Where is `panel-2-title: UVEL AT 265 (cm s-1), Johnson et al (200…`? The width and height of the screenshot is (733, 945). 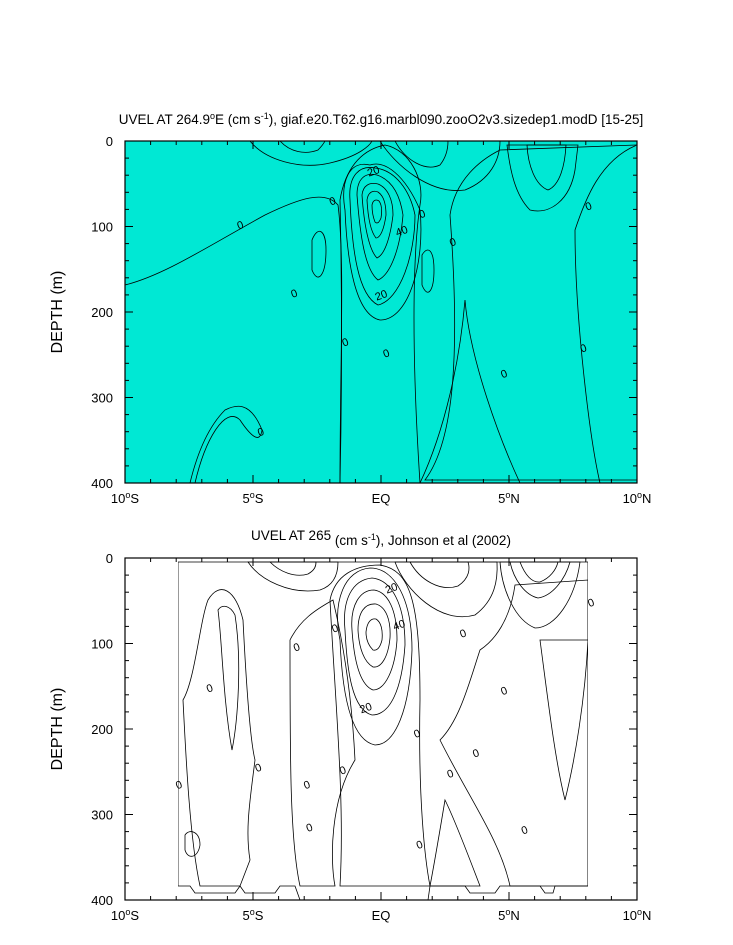 panel-2-title: UVEL AT 265 (cm s-1), Johnson et al (200… is located at coordinates (381, 538).